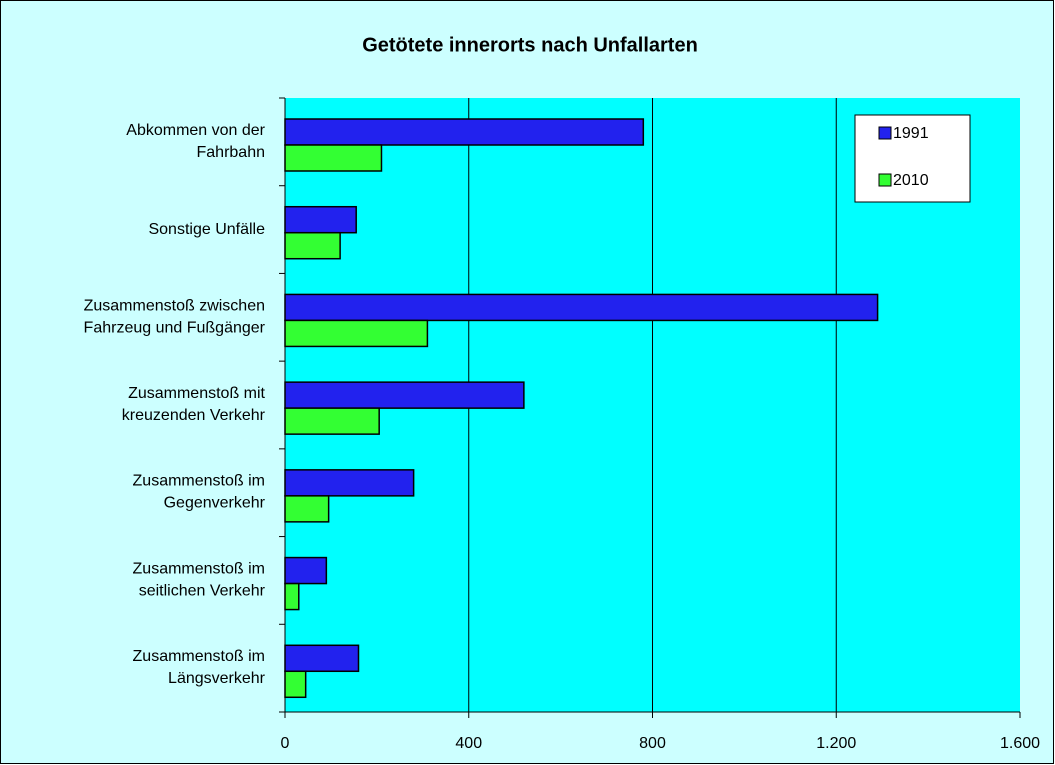 The image size is (1055, 765). Describe the element at coordinates (199, 492) in the screenshot. I see `y-tick-label: Zusammenstoß im Gegenverkehr` at that location.